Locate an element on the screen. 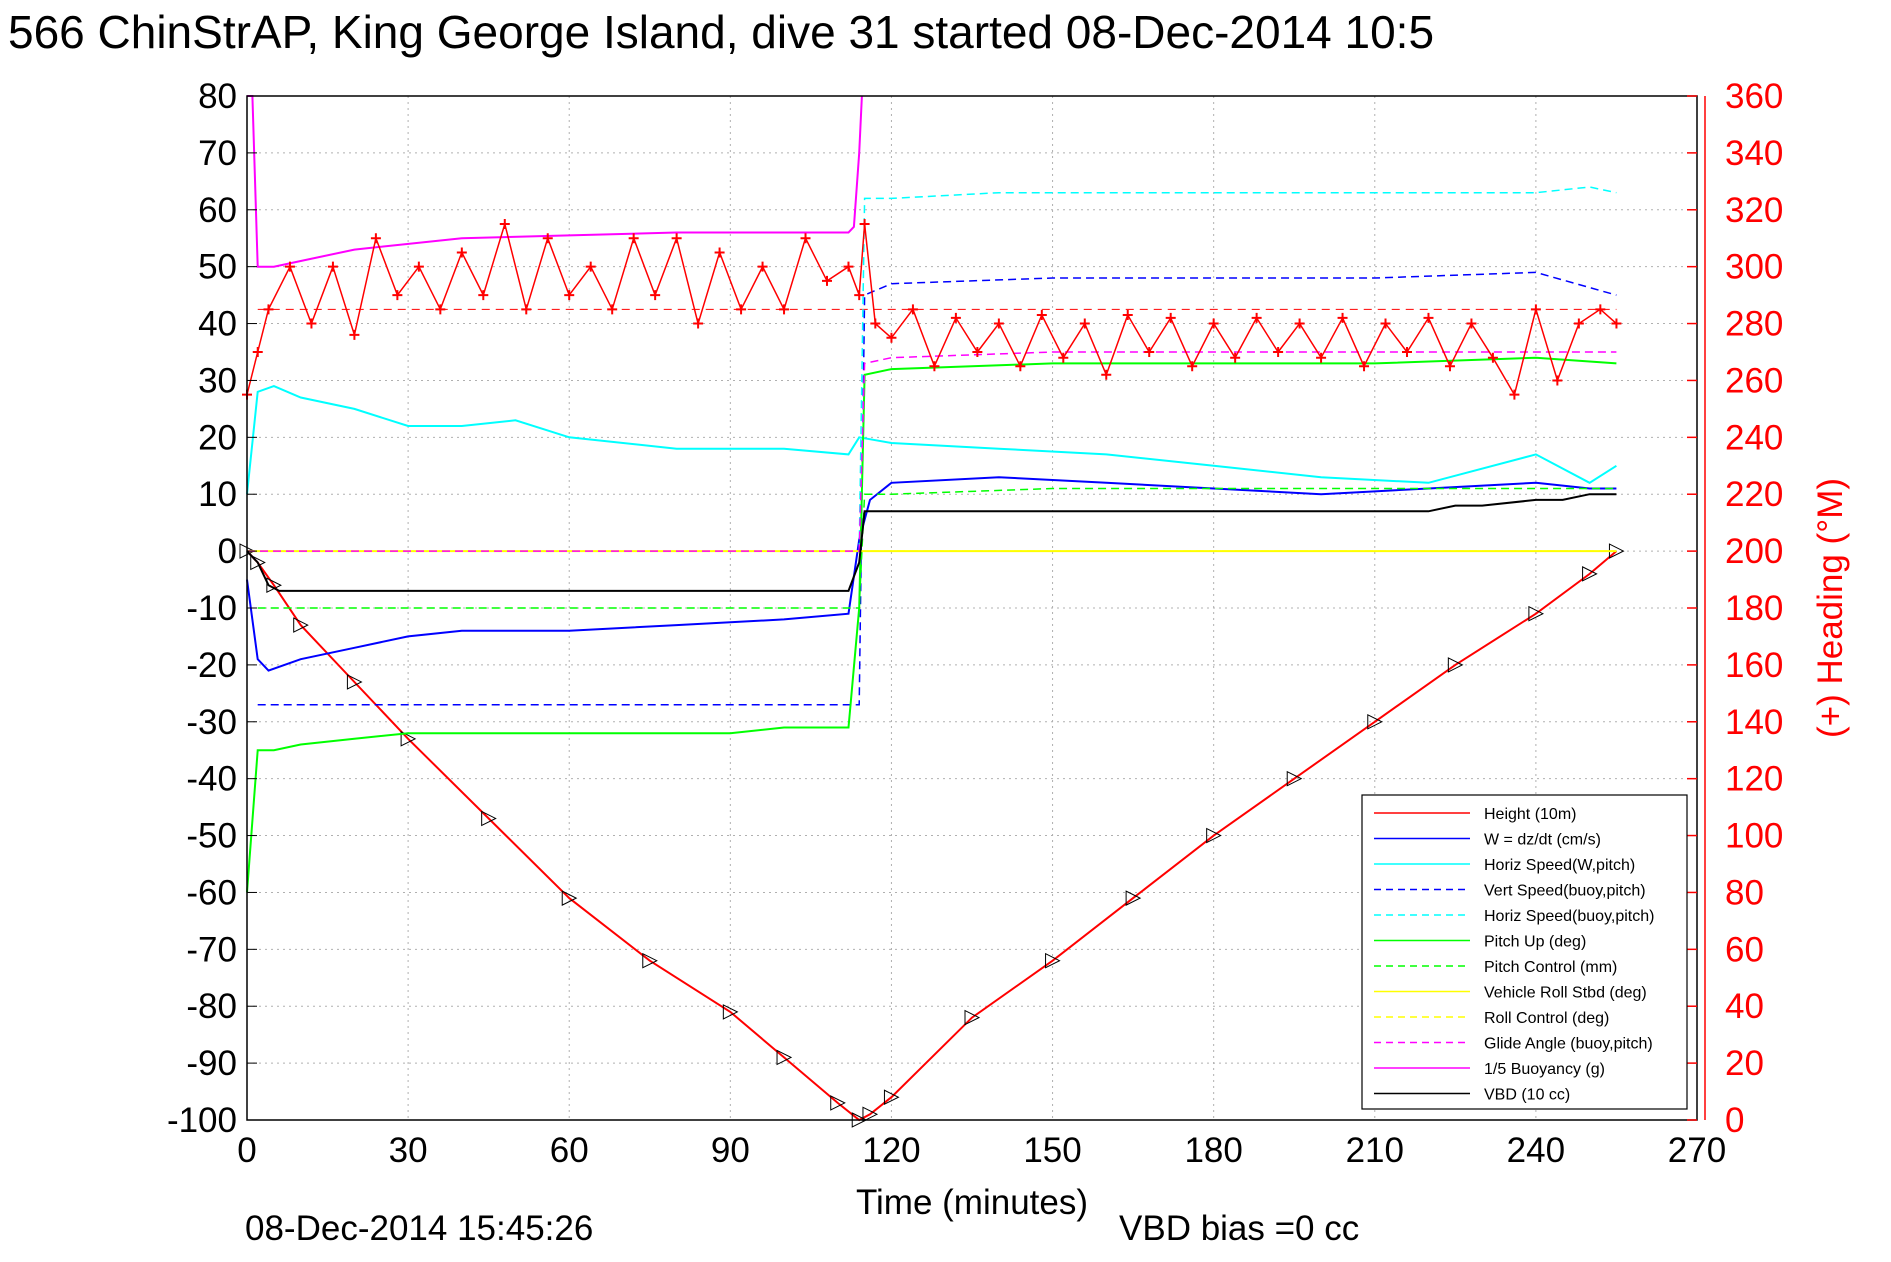 This screenshot has height=1262, width=1891. x-tick-label: 180 is located at coordinates (1213, 1150).